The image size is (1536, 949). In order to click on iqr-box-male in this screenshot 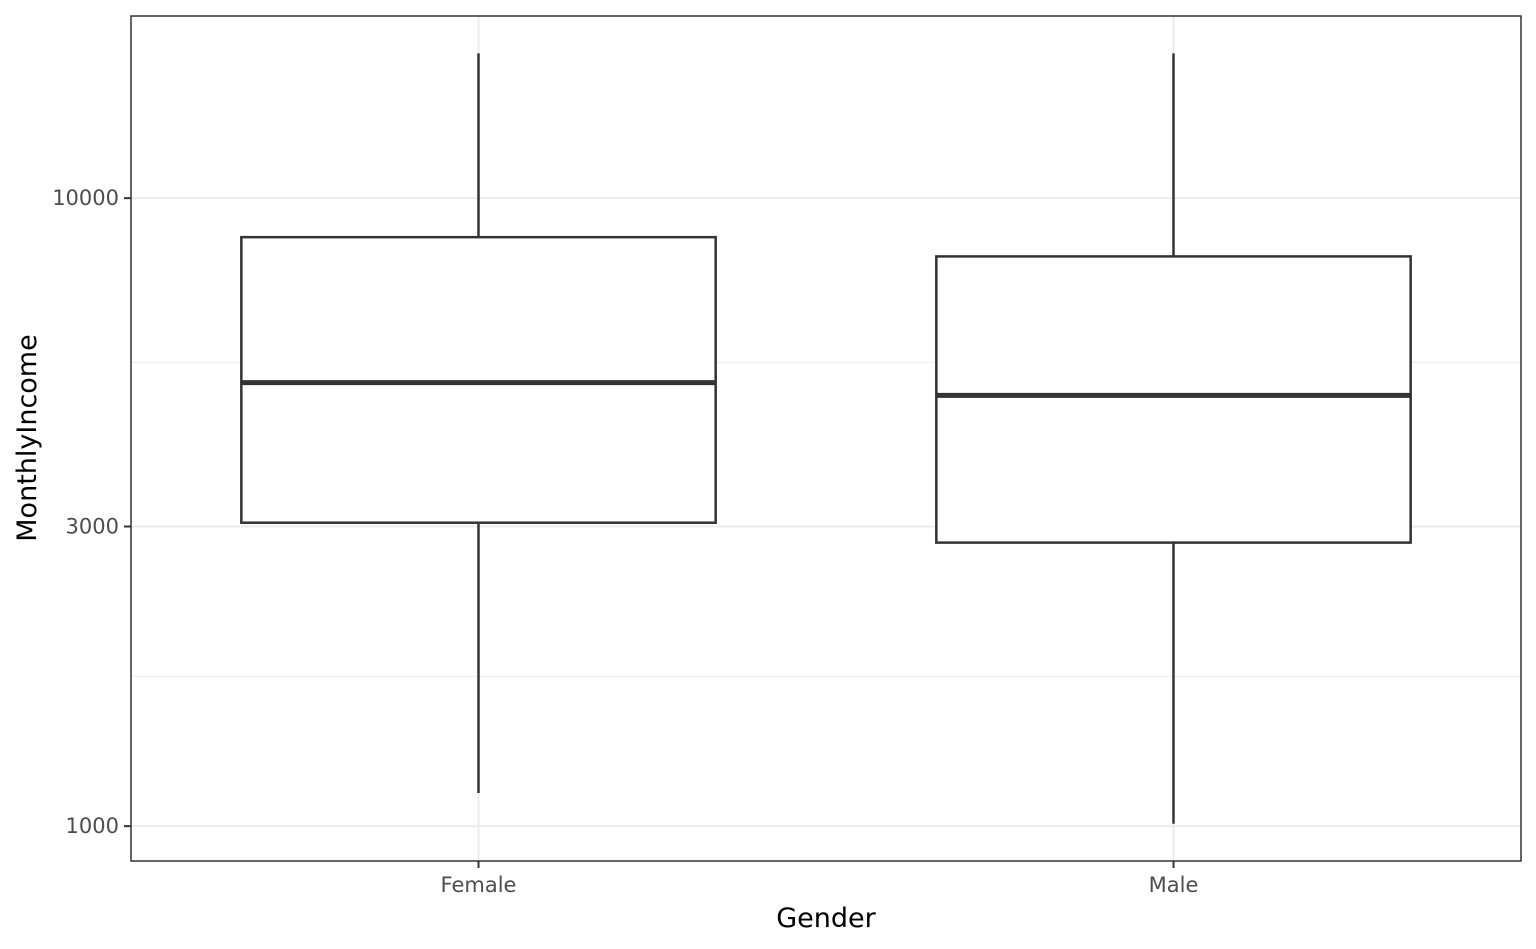, I will do `click(1173, 399)`.